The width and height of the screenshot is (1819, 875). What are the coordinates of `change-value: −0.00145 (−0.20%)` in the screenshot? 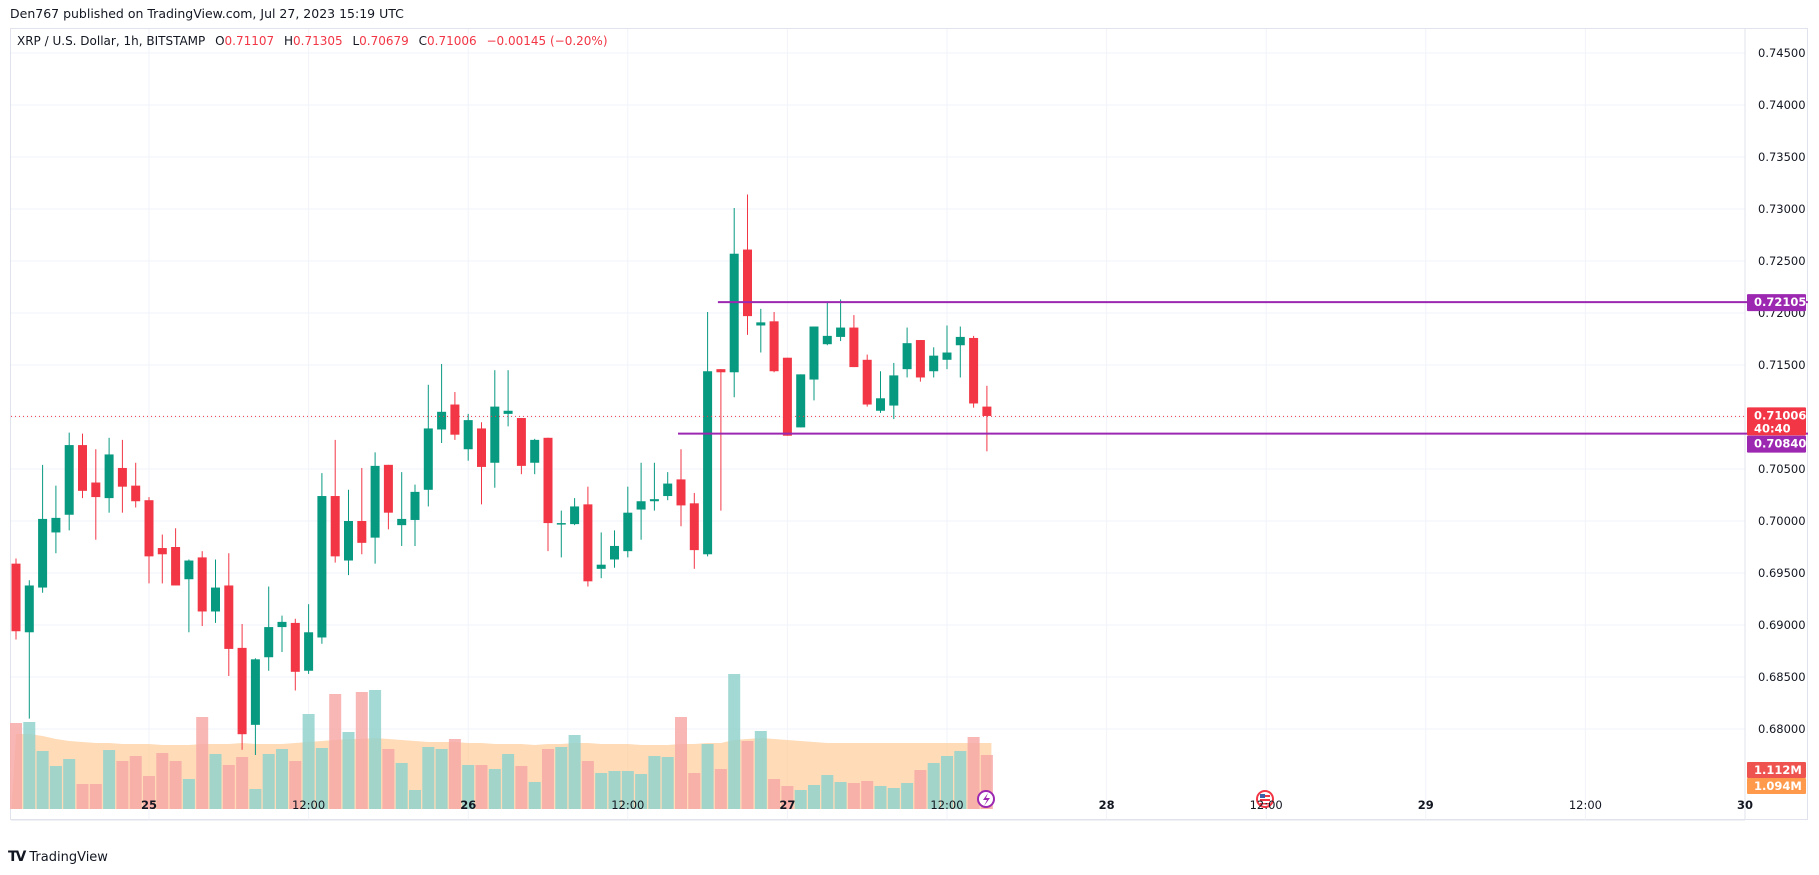 It's located at (547, 41).